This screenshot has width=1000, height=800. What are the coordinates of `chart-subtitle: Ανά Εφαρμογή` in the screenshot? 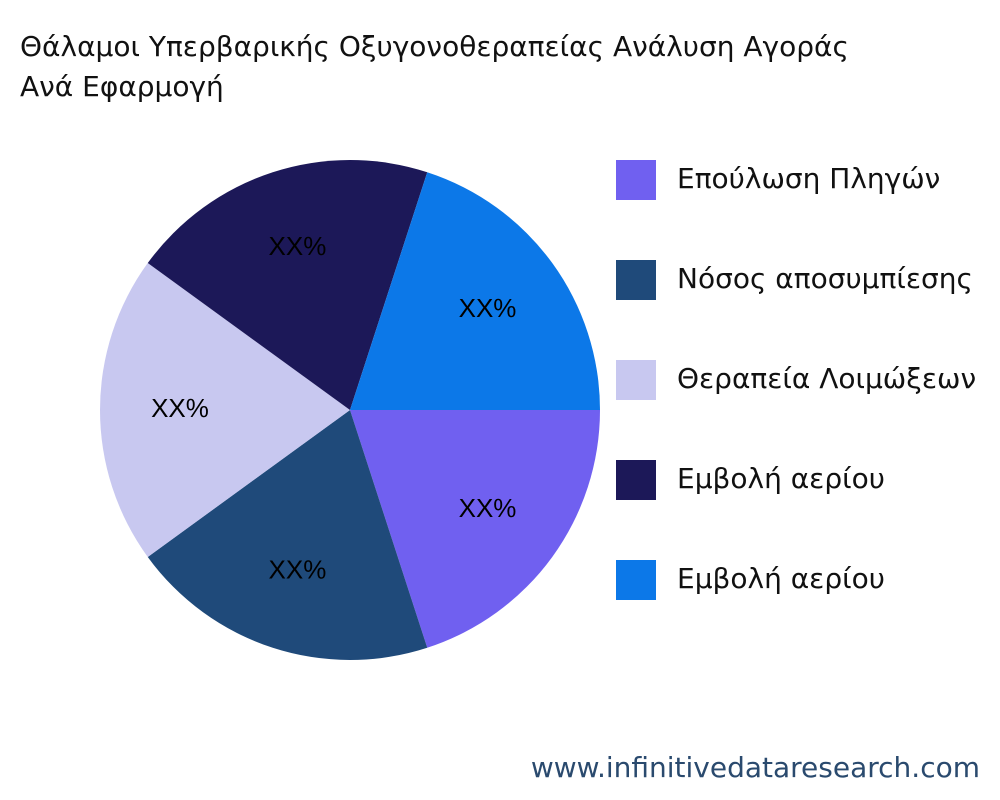 It's located at (122, 86).